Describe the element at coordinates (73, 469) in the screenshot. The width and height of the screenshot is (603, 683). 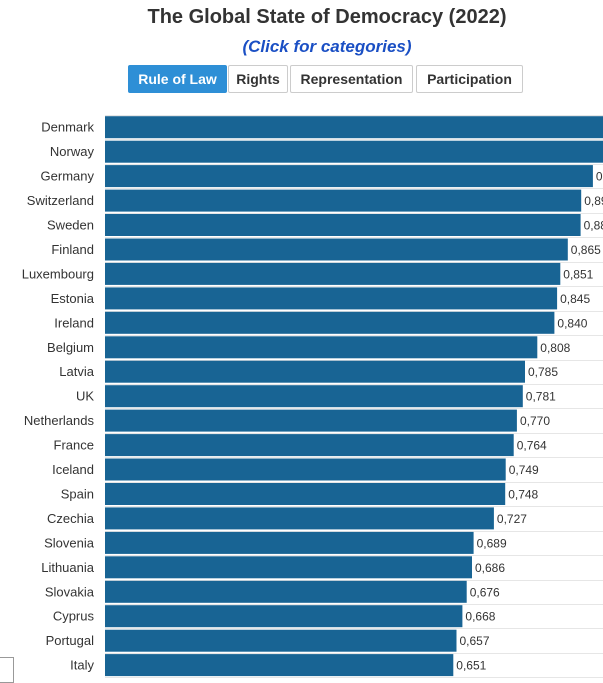
I see `category-label: Iceland` at that location.